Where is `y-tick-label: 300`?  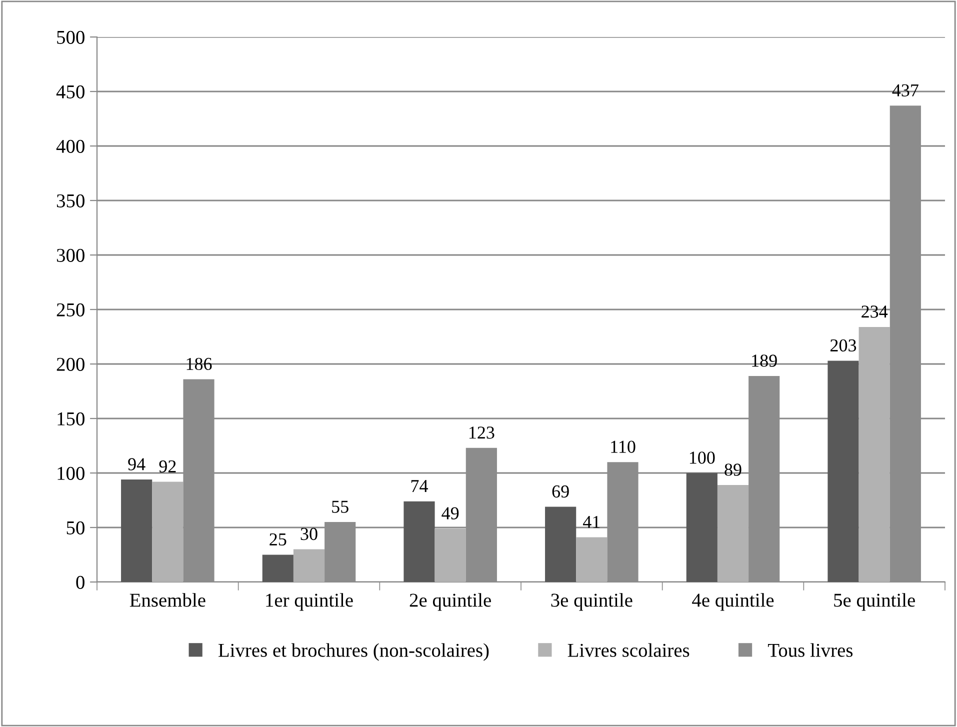 y-tick-label: 300 is located at coordinates (70, 255).